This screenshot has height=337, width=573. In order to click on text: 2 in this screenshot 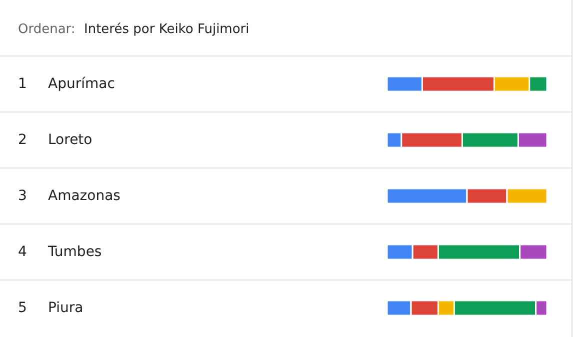, I will do `click(22, 140)`.